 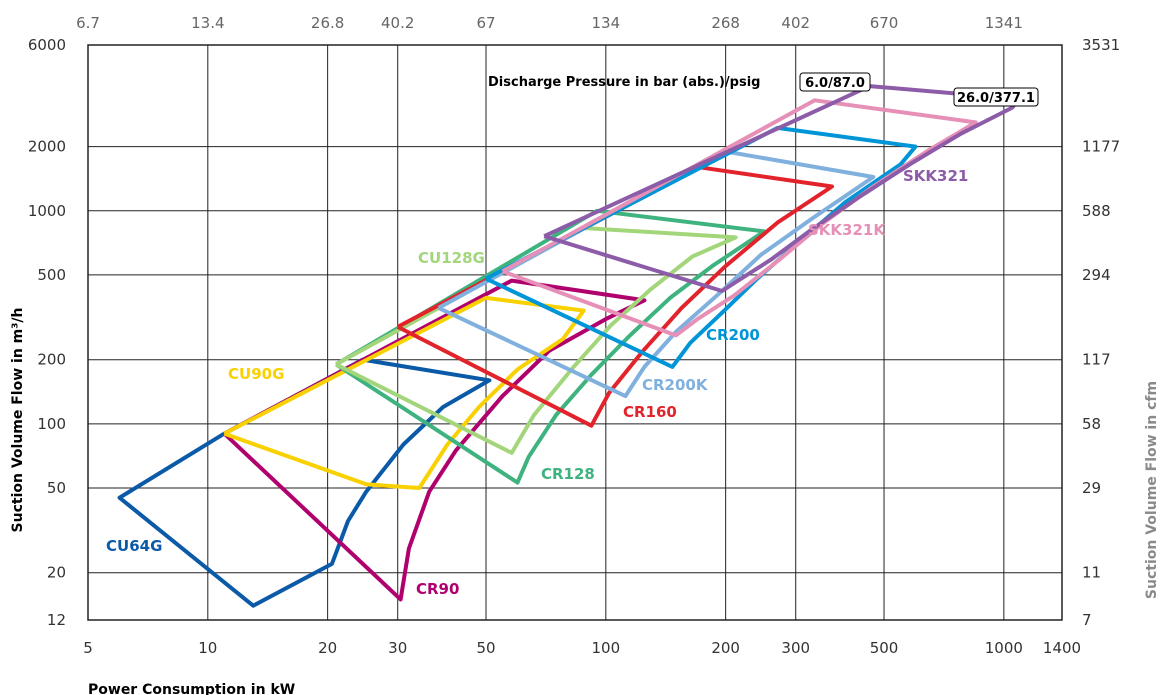 What do you see at coordinates (397, 23) in the screenshot?
I see `top-tick-label: 40.2` at bounding box center [397, 23].